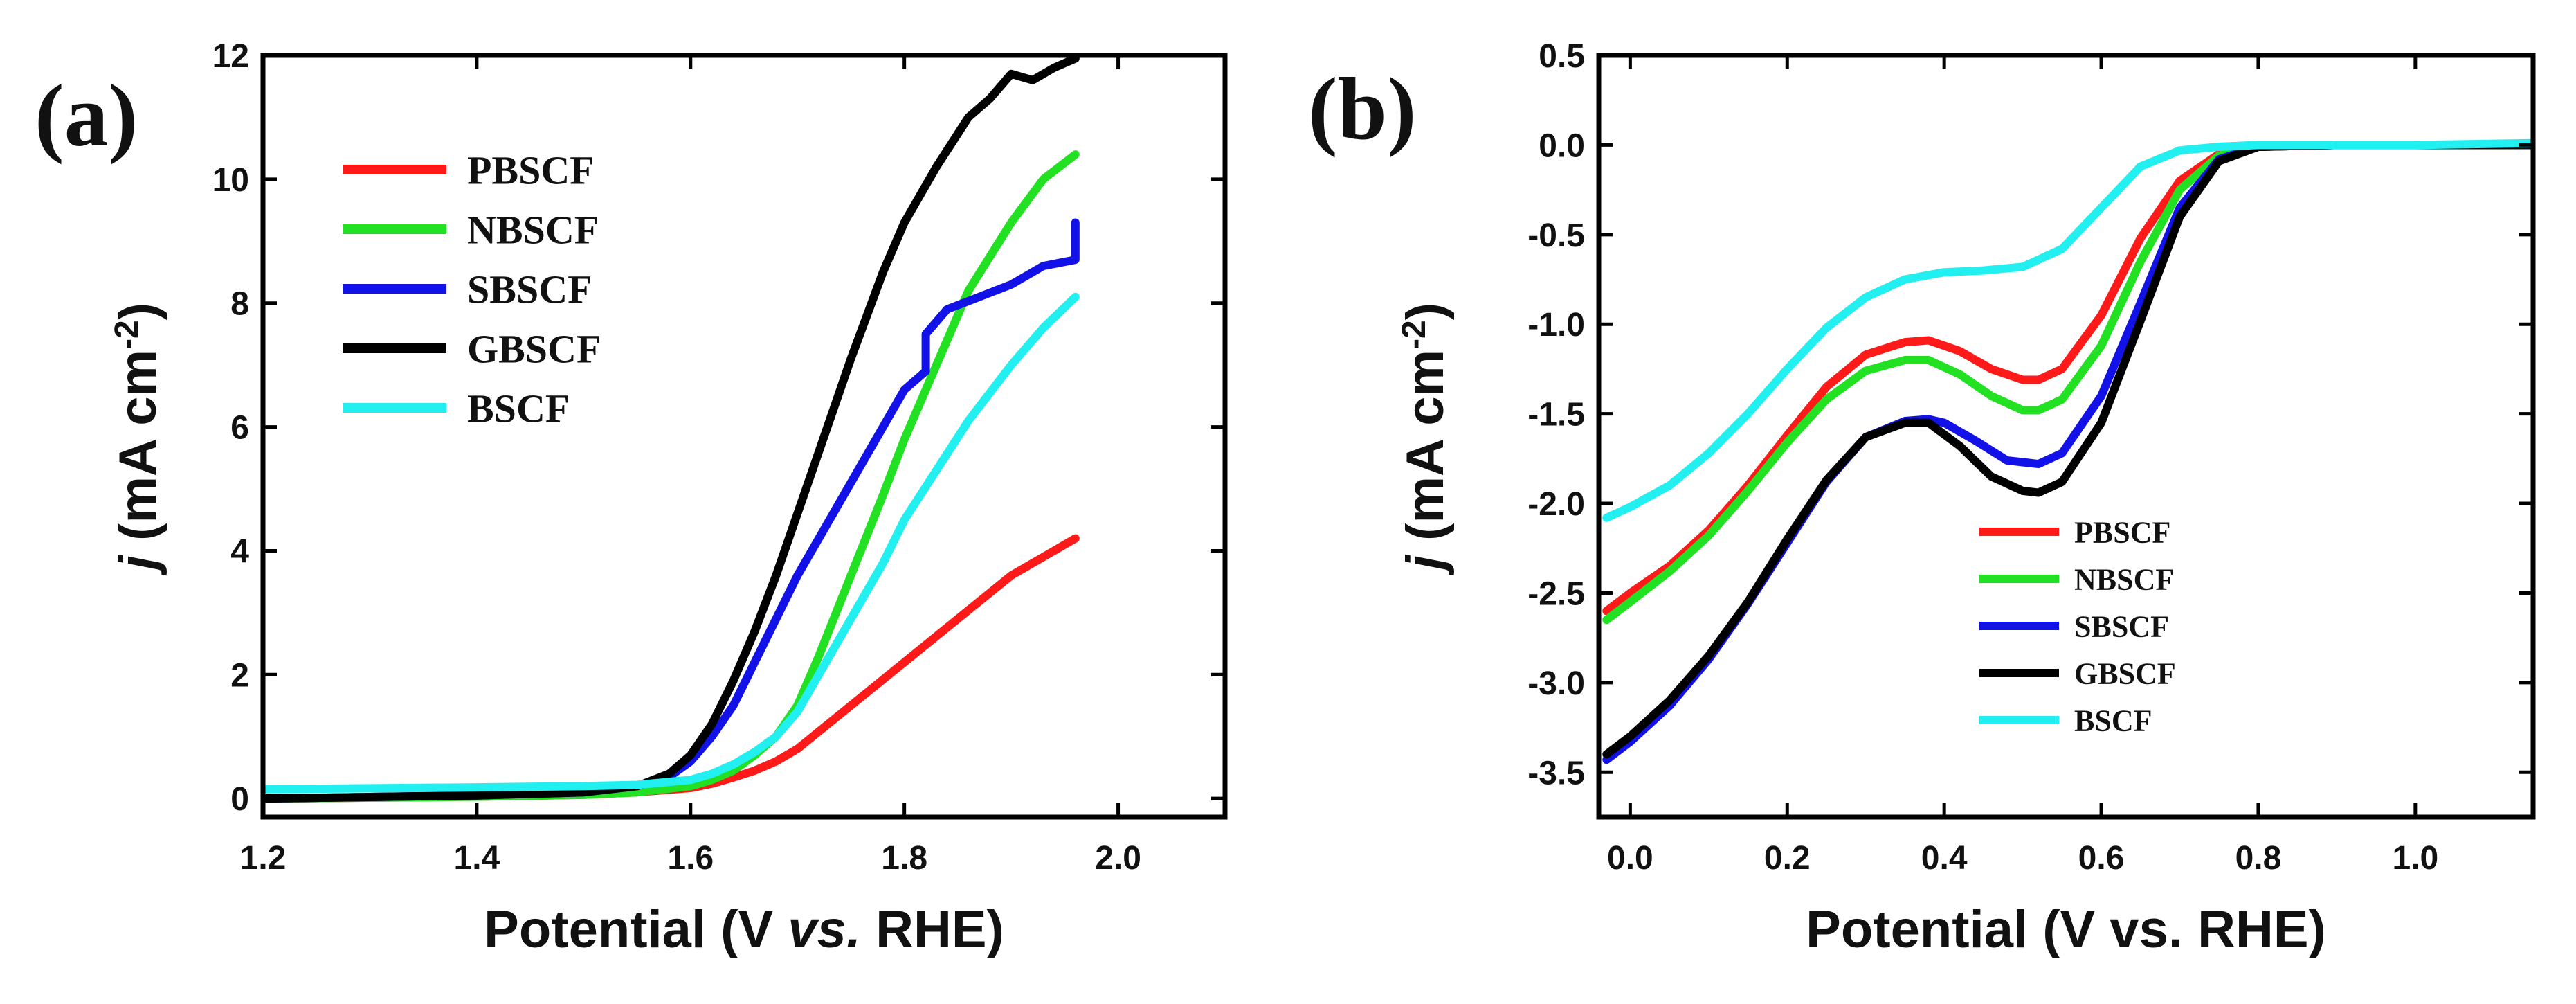 This screenshot has height=1004, width=2576. I want to click on a-legend-label-sbscf: SBSCF, so click(529, 290).